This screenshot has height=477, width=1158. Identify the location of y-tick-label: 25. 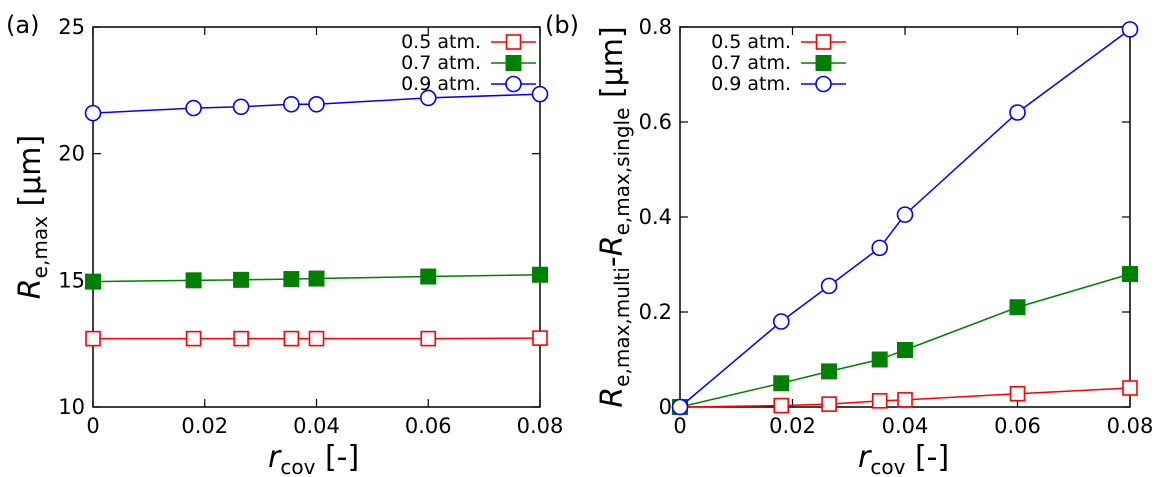
(71, 27).